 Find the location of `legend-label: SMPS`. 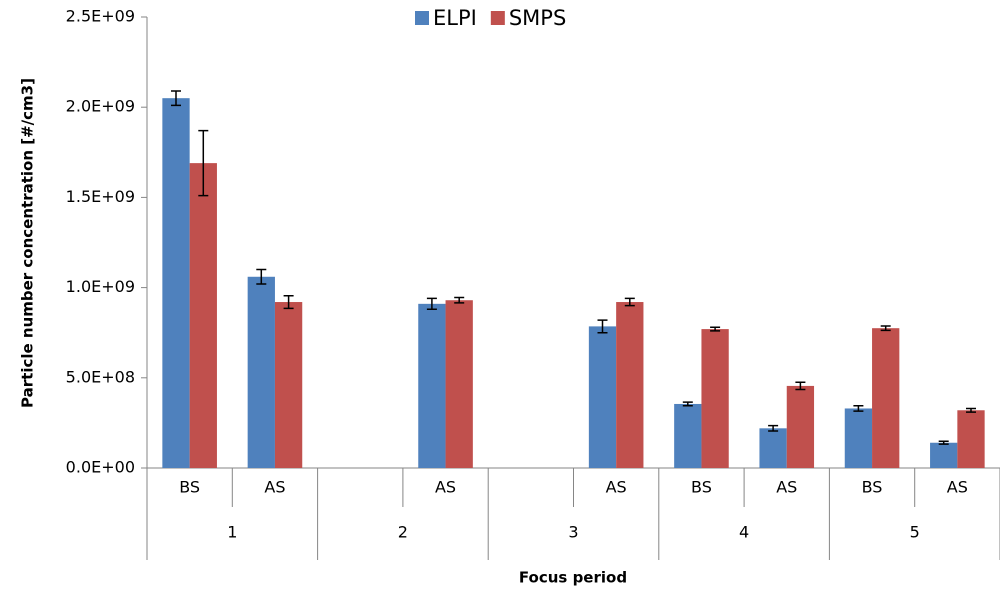

legend-label: SMPS is located at coordinates (537, 18).